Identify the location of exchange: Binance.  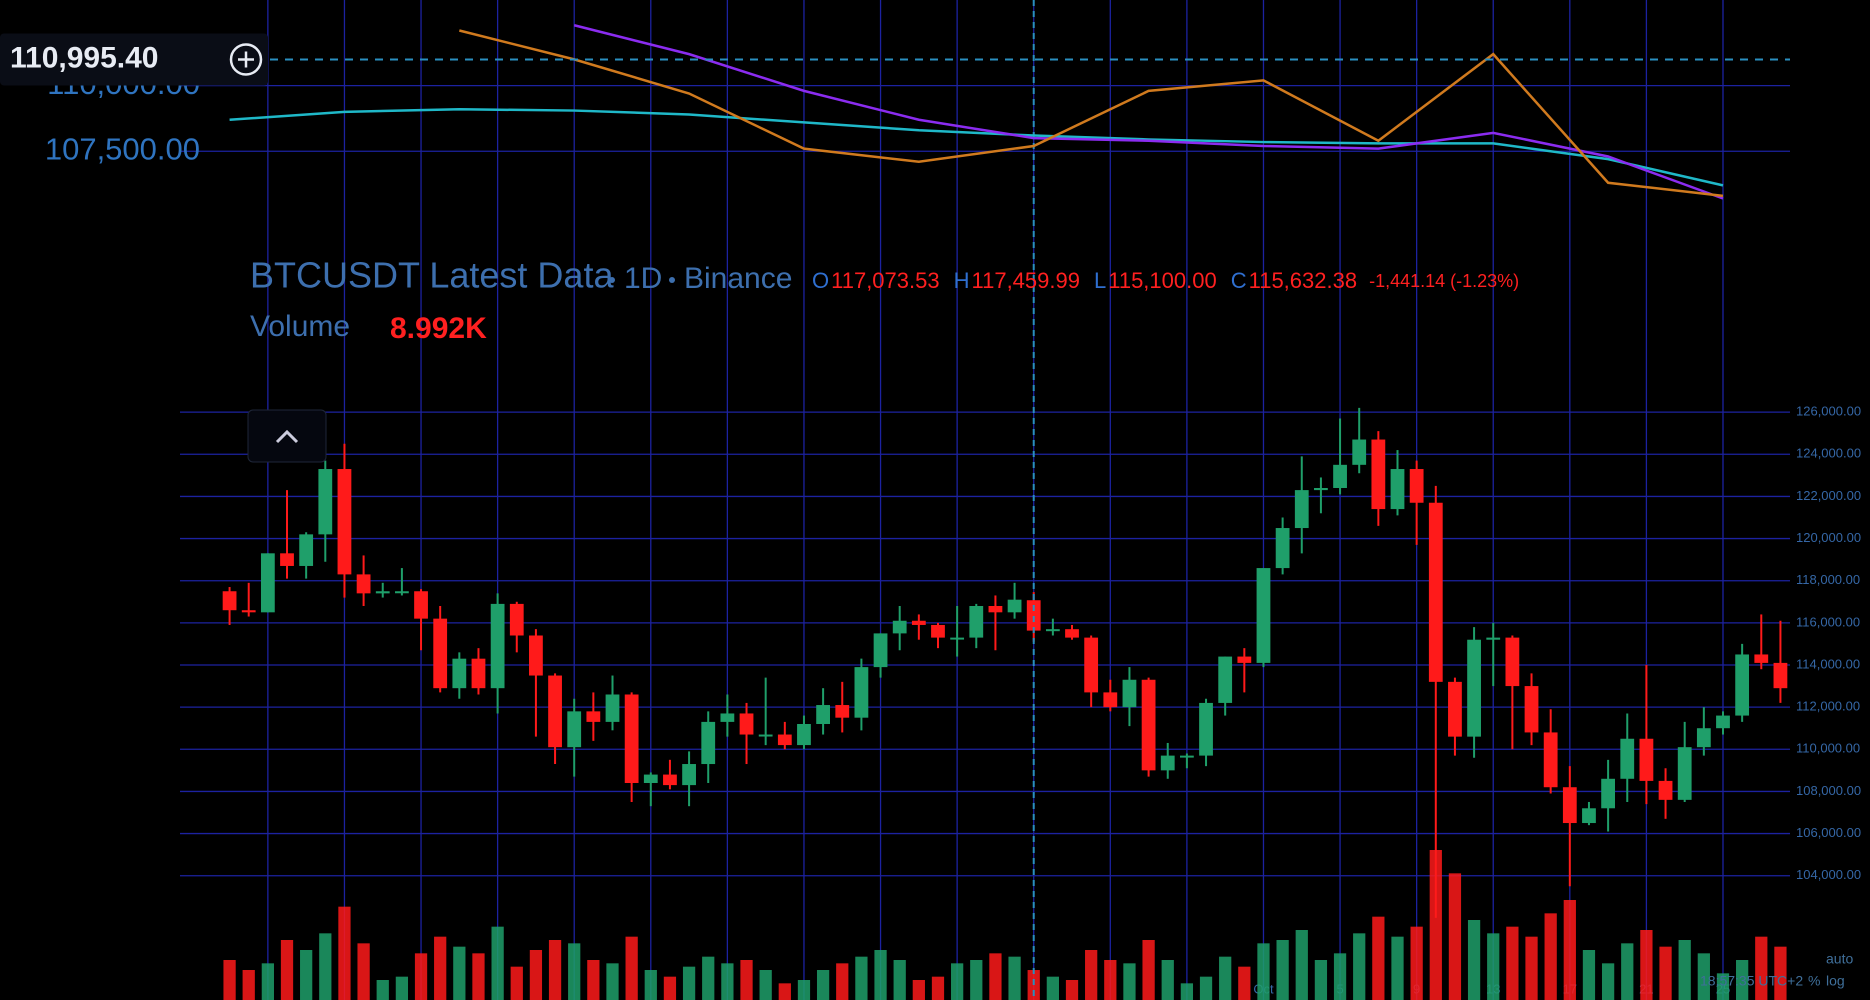
(738, 278).